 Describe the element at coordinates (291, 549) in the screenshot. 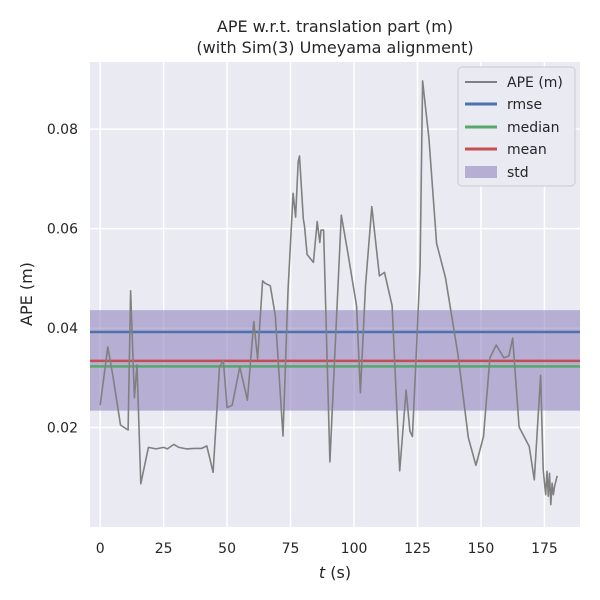

I see `x-tick-label: 75` at that location.